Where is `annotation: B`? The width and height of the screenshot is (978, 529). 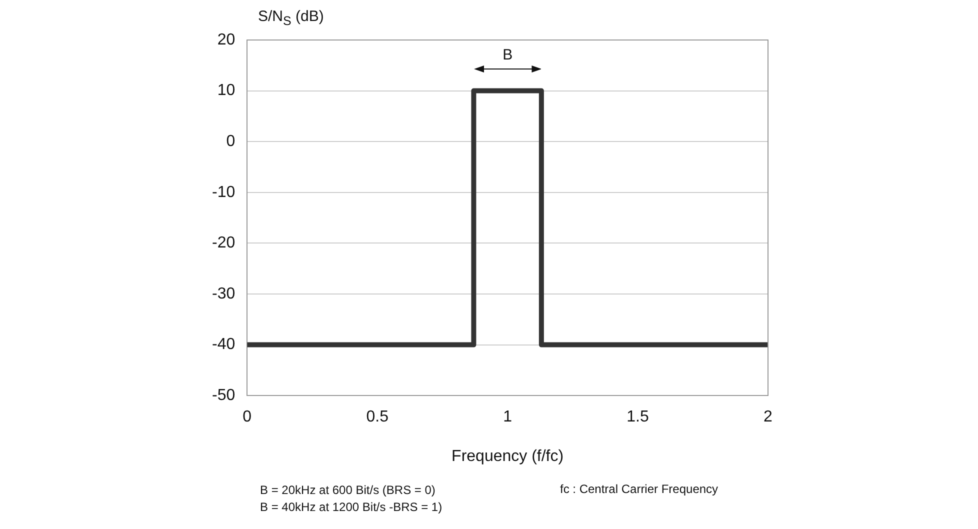
annotation: B is located at coordinates (507, 55).